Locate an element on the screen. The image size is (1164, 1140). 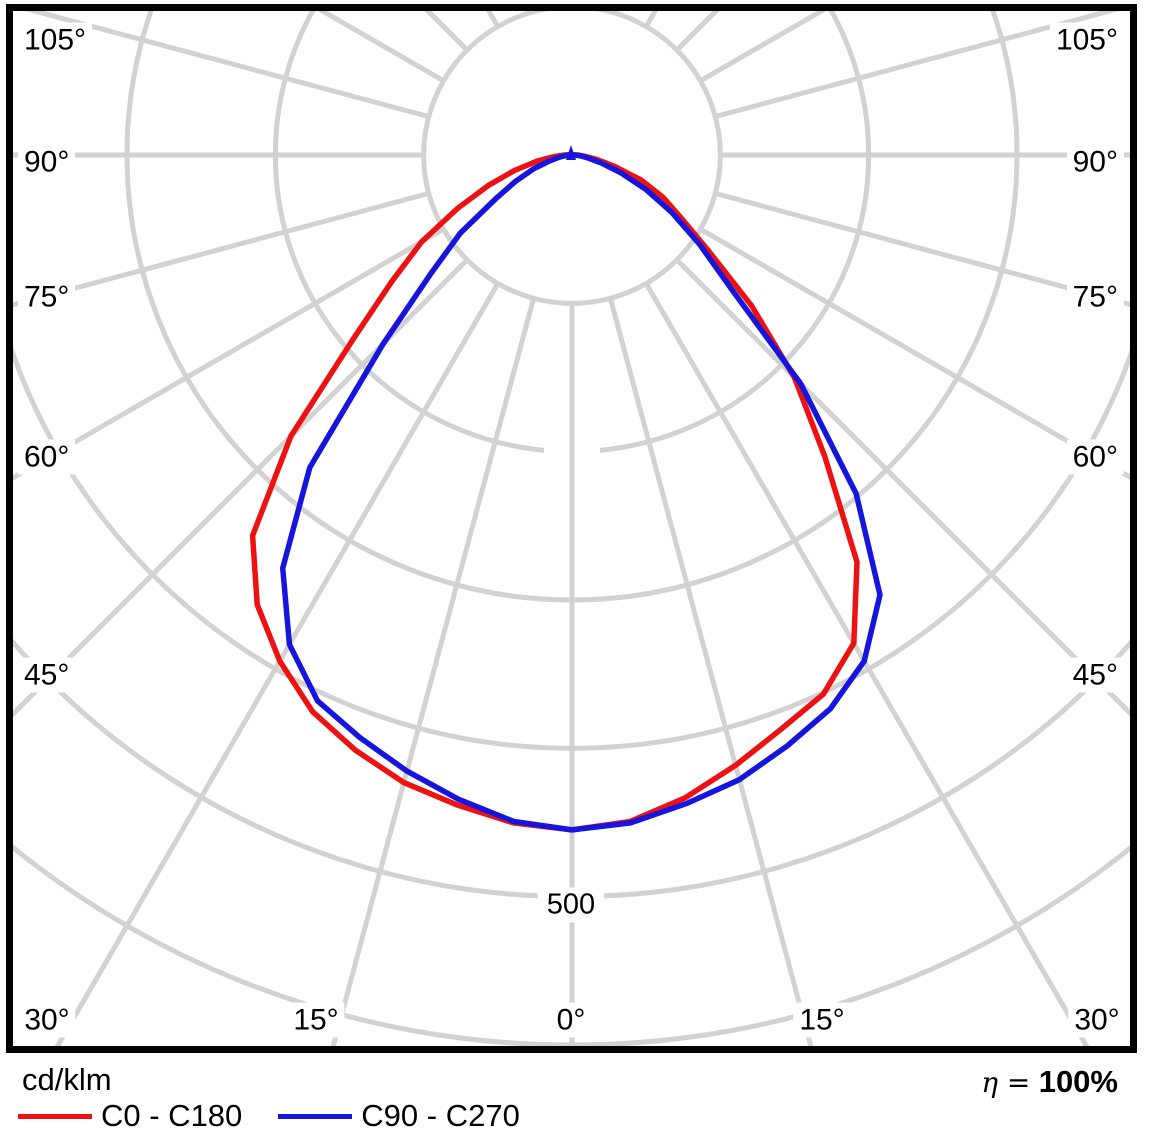
angle-label-bottom-30-left: 30° is located at coordinates (47, 1020).